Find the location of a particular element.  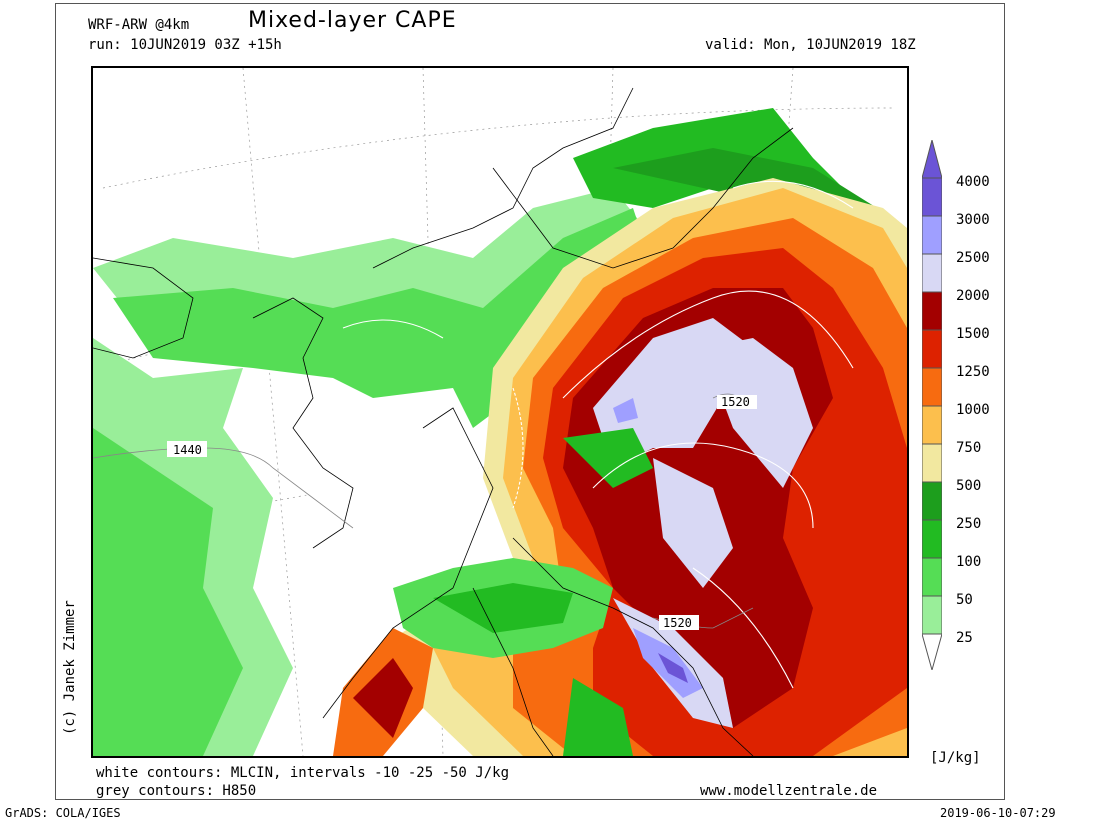

colorbar-label: 2500 is located at coordinates (973, 258).